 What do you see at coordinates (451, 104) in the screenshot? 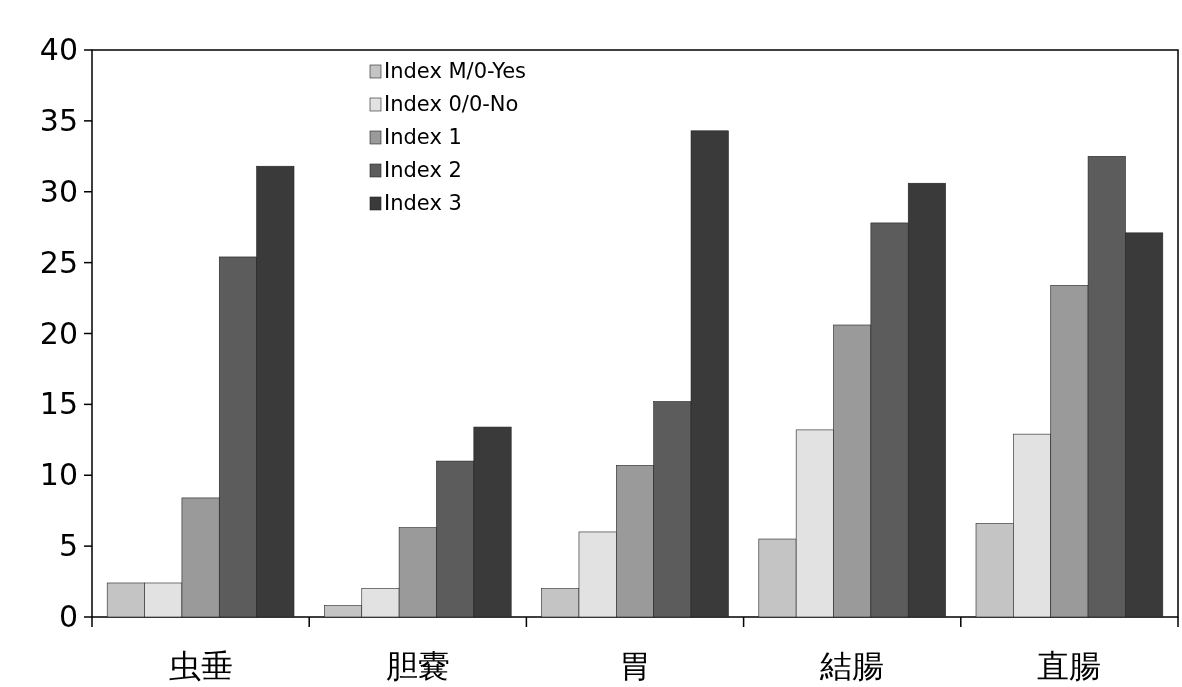
I see `legend-label: Index 0/0-No` at bounding box center [451, 104].